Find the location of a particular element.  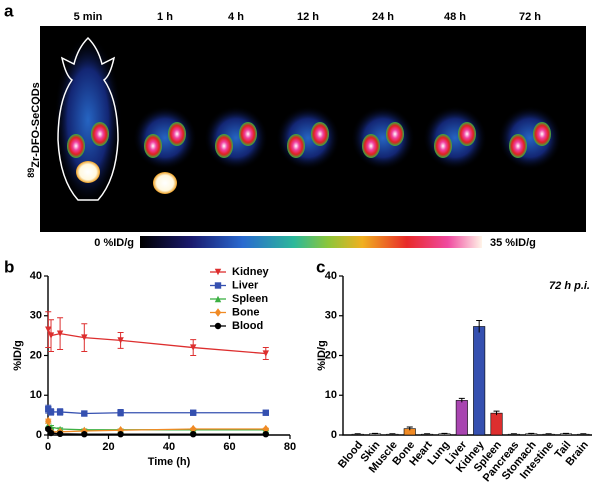

time-label: 1 h is located at coordinates (165, 17).